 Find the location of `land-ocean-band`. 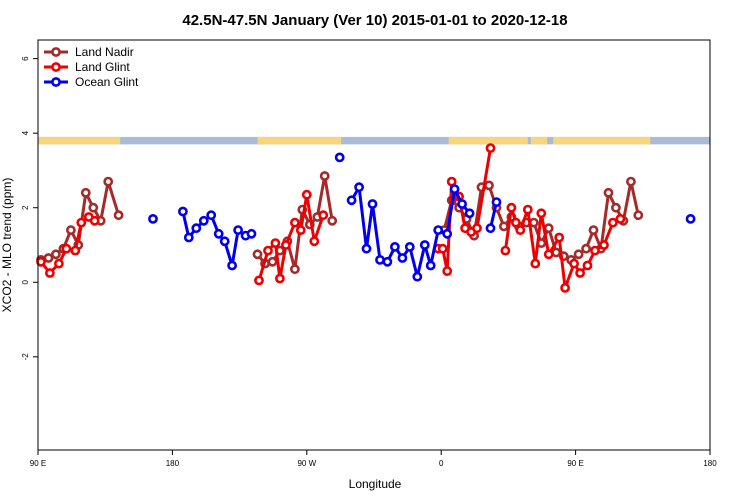

land-ocean-band is located at coordinates (374, 140).